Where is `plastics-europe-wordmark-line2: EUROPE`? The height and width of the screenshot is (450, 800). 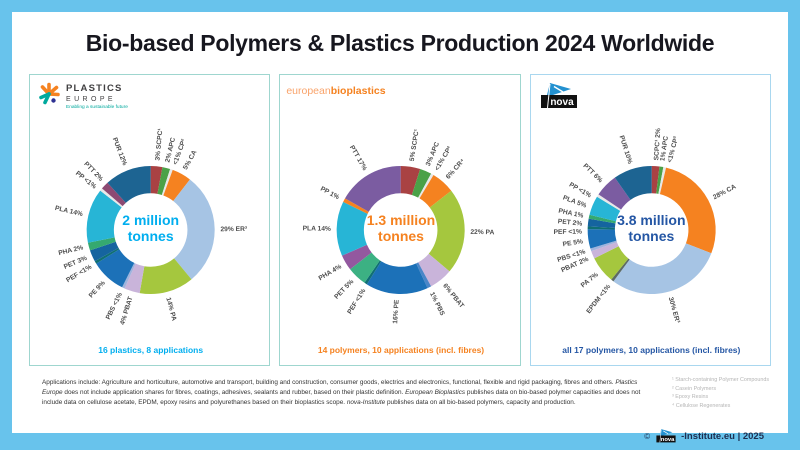
plastics-europe-wordmark-line2: EUROPE is located at coordinates (91, 99).